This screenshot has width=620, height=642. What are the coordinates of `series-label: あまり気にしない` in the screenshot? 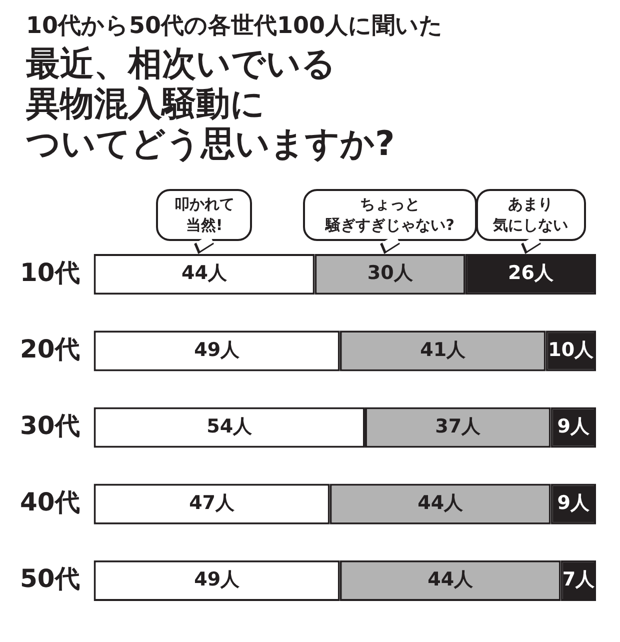 It's located at (531, 215).